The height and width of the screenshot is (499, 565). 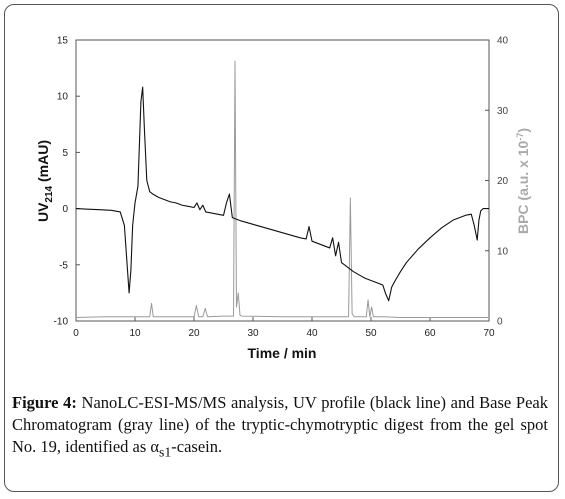 I want to click on y-right-tick-label: 10, so click(x=503, y=251).